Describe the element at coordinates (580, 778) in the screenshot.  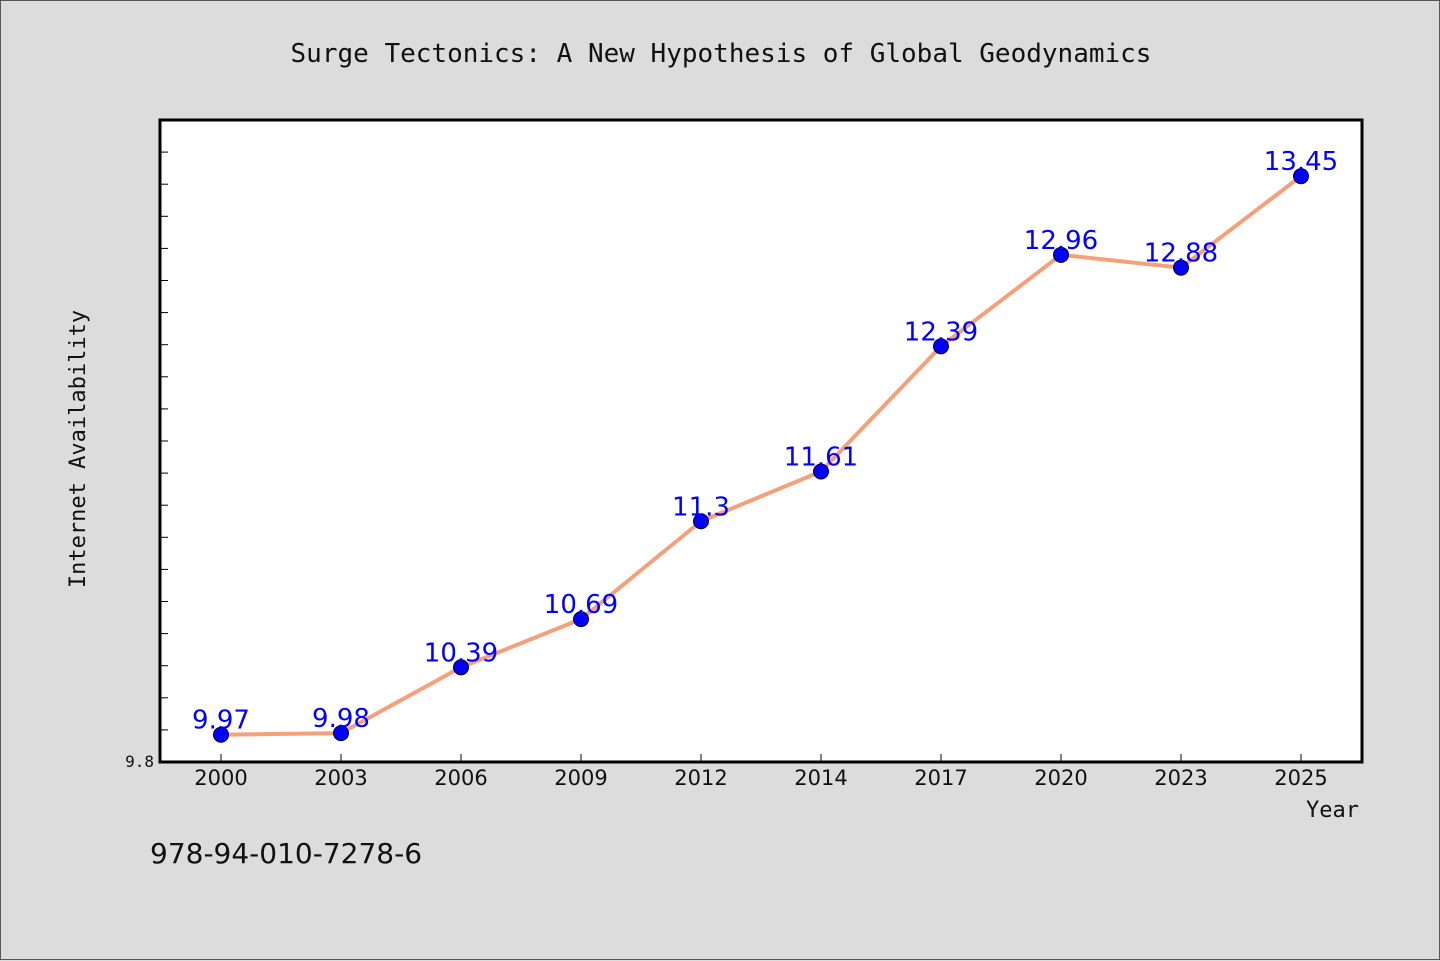
I see `x-tick-label: 2009` at that location.